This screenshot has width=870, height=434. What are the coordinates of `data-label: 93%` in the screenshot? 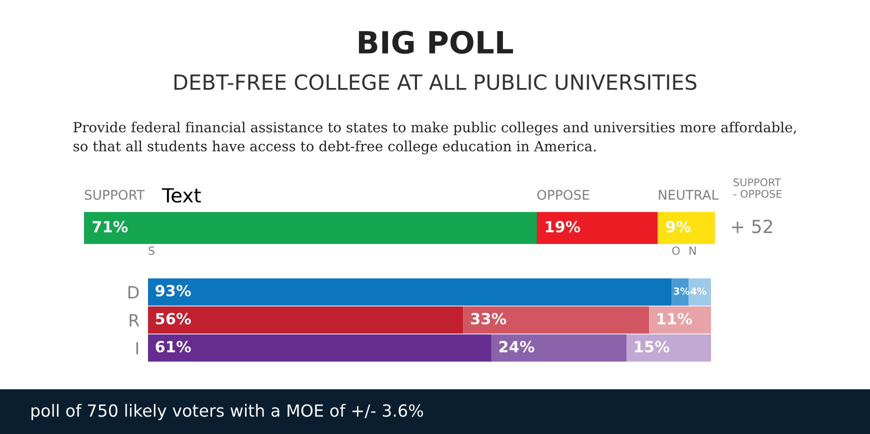 It's located at (173, 290).